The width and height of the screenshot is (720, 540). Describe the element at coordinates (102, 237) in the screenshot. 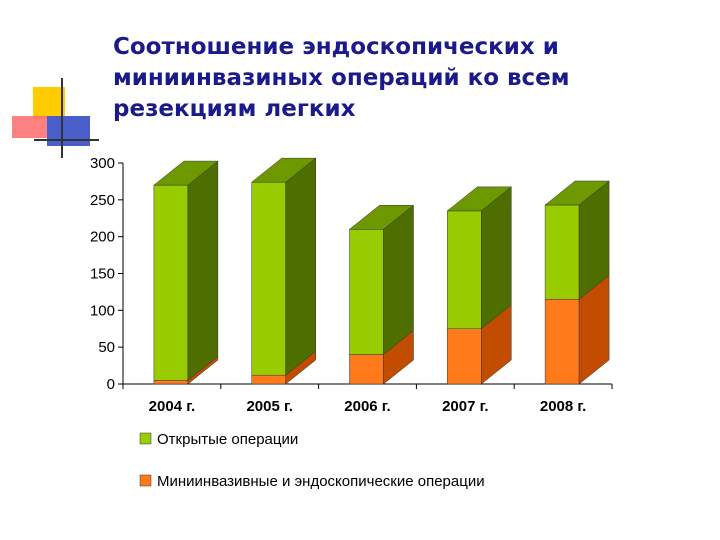

I see `y-tick-label: 200` at that location.